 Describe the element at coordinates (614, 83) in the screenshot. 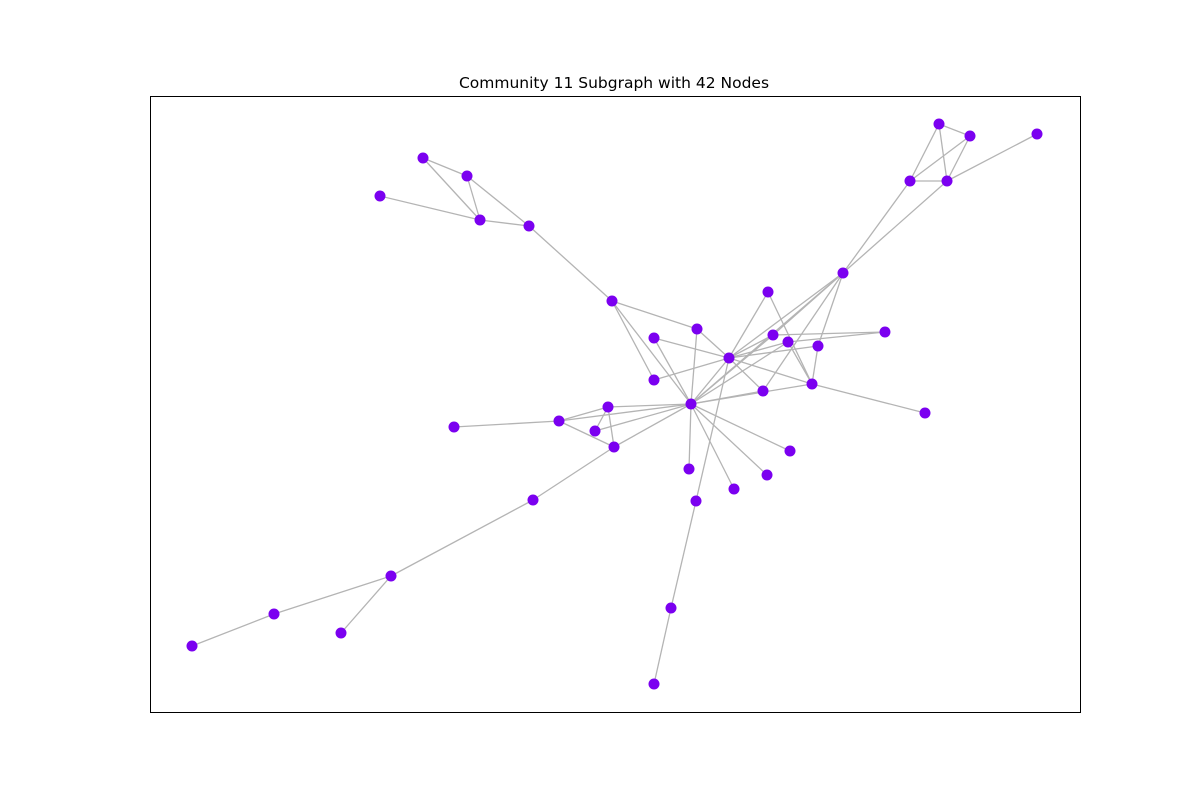

I see `graph-title: Community 11 Subgraph with 42 Nodes` at that location.